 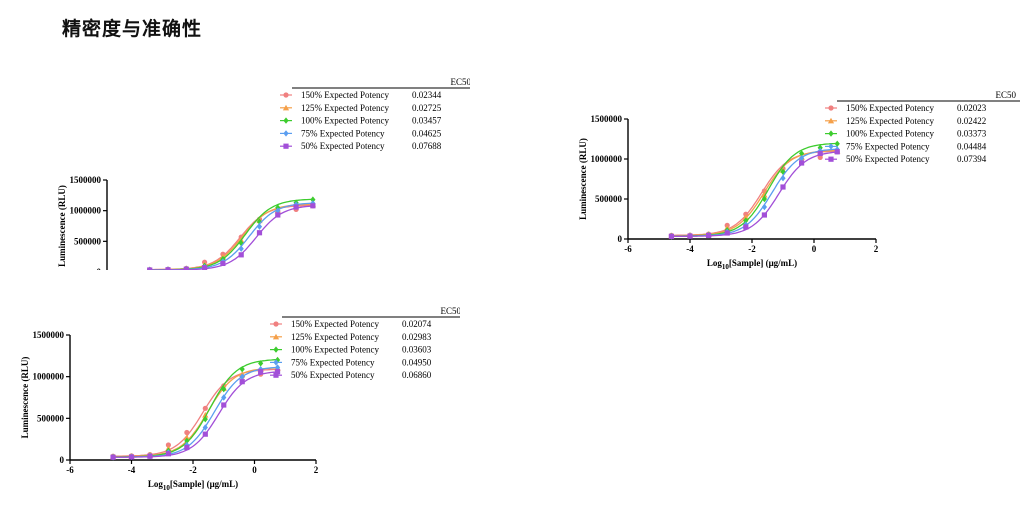 I want to click on legend-ec50-value: 0.02422, so click(x=971, y=121).